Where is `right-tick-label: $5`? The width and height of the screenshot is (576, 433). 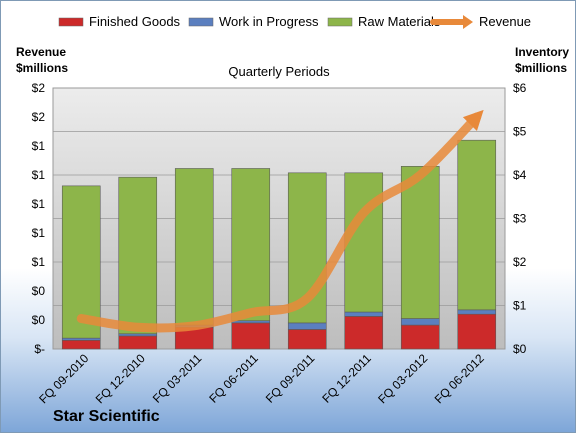
right-tick-label: $5 is located at coordinates (520, 132).